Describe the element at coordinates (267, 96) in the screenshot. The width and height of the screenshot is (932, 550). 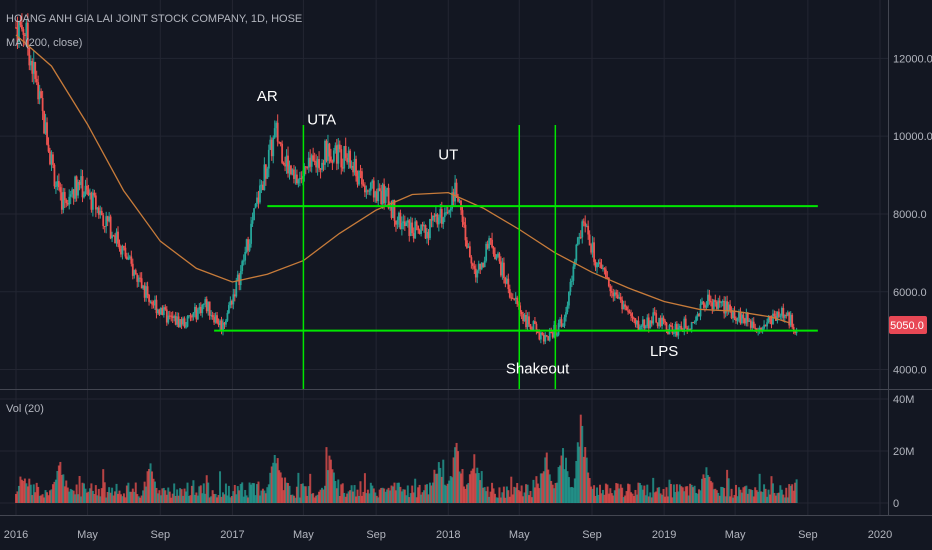
I see `annotation-label: AR` at that location.